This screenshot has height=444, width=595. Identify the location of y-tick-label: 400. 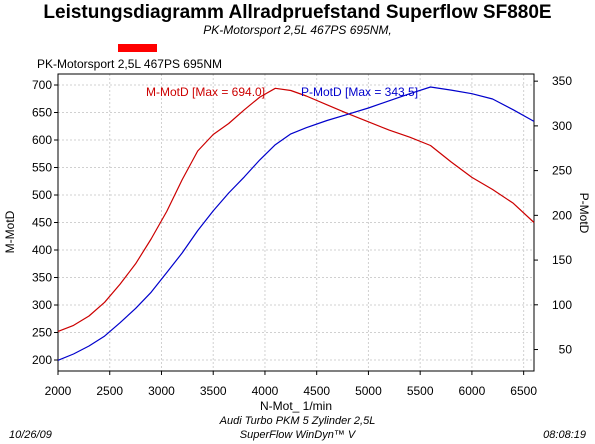
(42, 250).